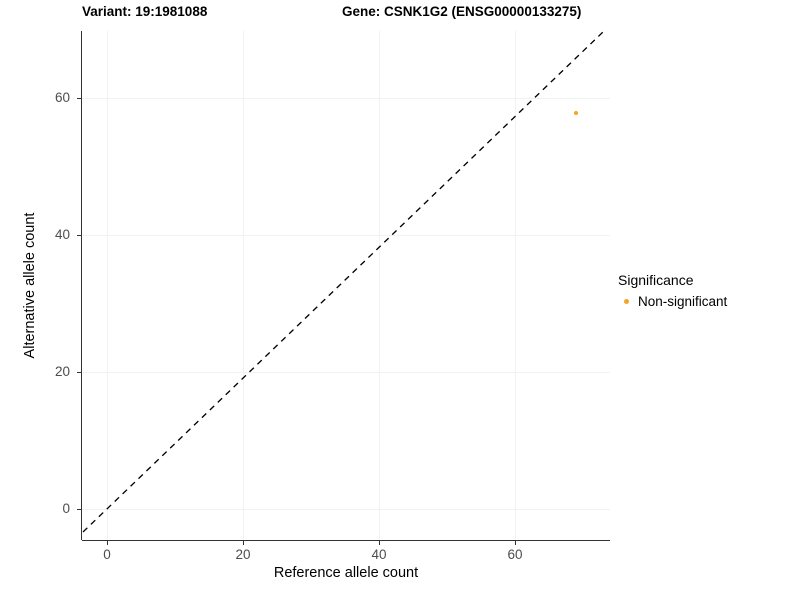  Describe the element at coordinates (243, 554) in the screenshot. I see `x-tick-label-20: 20` at that location.